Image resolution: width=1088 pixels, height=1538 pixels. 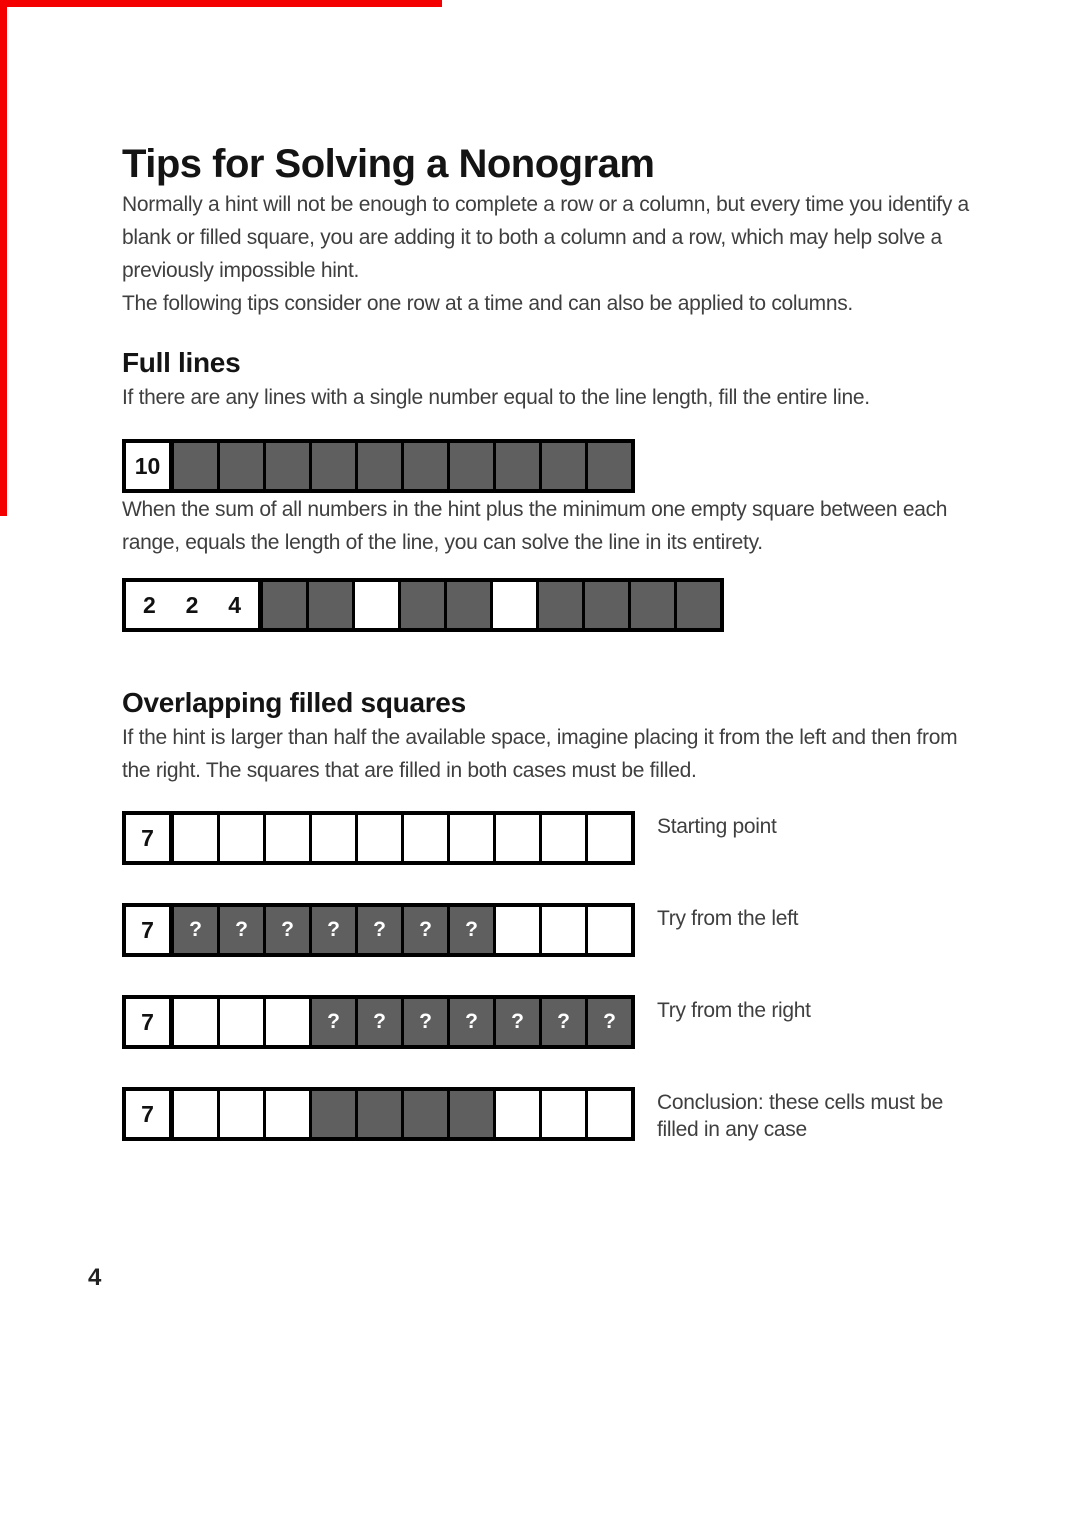 I want to click on hint-box: 10, so click(x=147, y=466).